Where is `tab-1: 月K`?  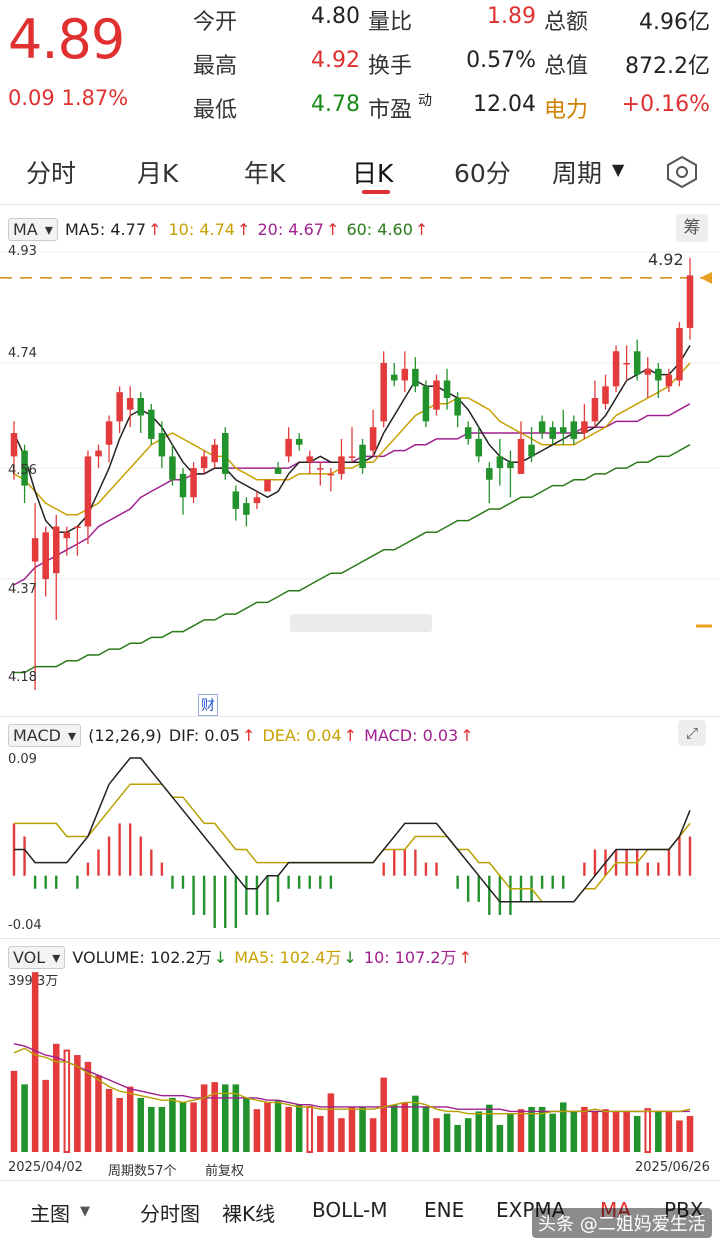 tab-1: 月K is located at coordinates (158, 173).